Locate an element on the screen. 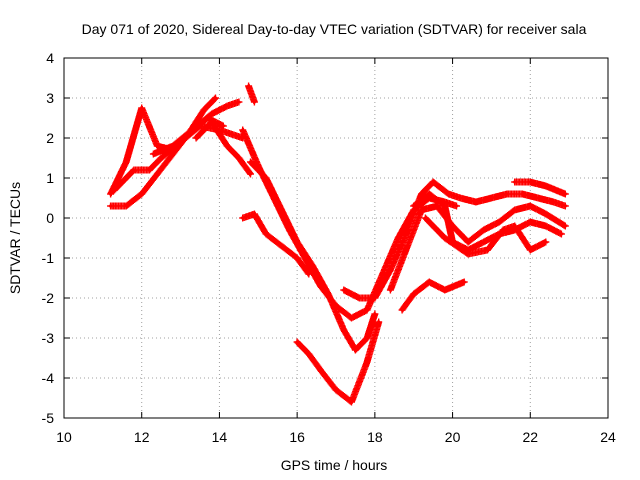  x-tick-label: 10 is located at coordinates (64, 437).